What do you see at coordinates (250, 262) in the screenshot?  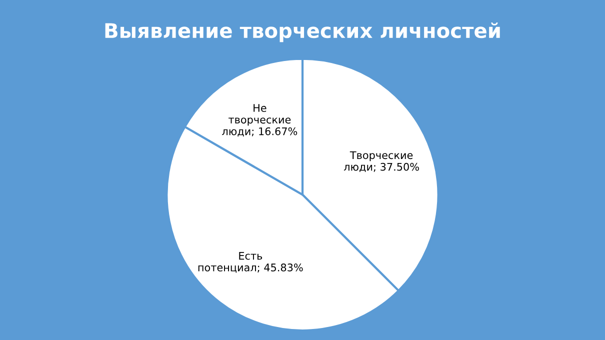 I see `slice-label: Есть потенциал; 45.83%` at bounding box center [250, 262].